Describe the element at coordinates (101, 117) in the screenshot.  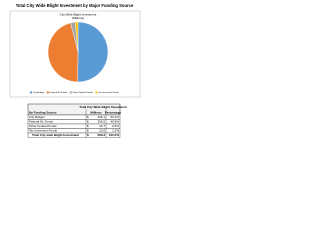
I see `amount: 336.1` at that location.